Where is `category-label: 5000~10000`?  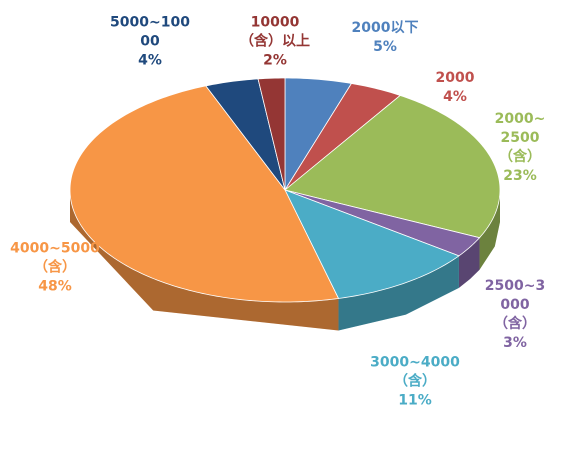
category-label: 5000~10000 is located at coordinates (150, 32).